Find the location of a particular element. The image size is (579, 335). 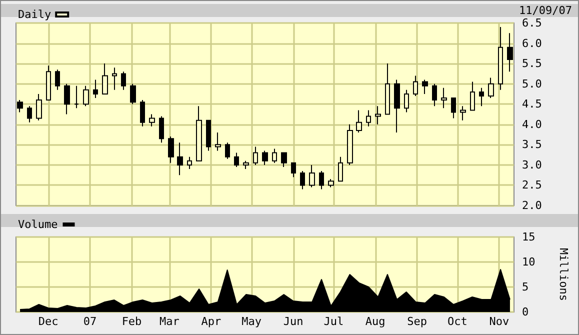

y-tick-label: 6.5 is located at coordinates (532, 23).